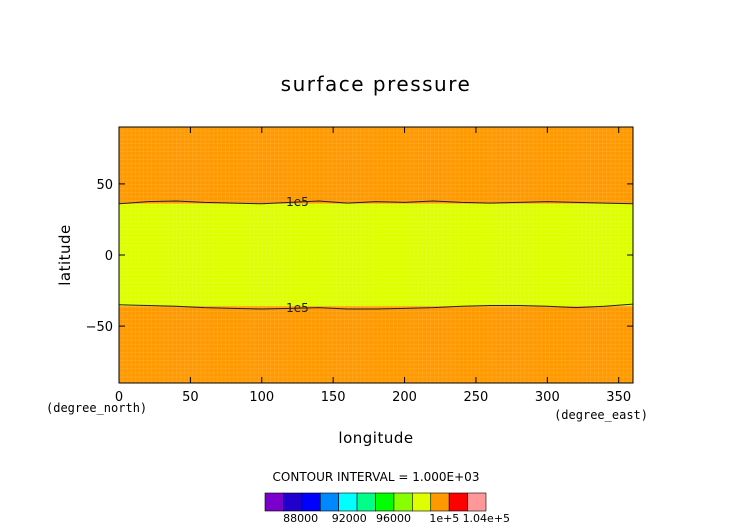 Image resolution: width=752 pixels, height=532 pixels. What do you see at coordinates (119, 397) in the screenshot?
I see `x-tick-label: 0` at bounding box center [119, 397].